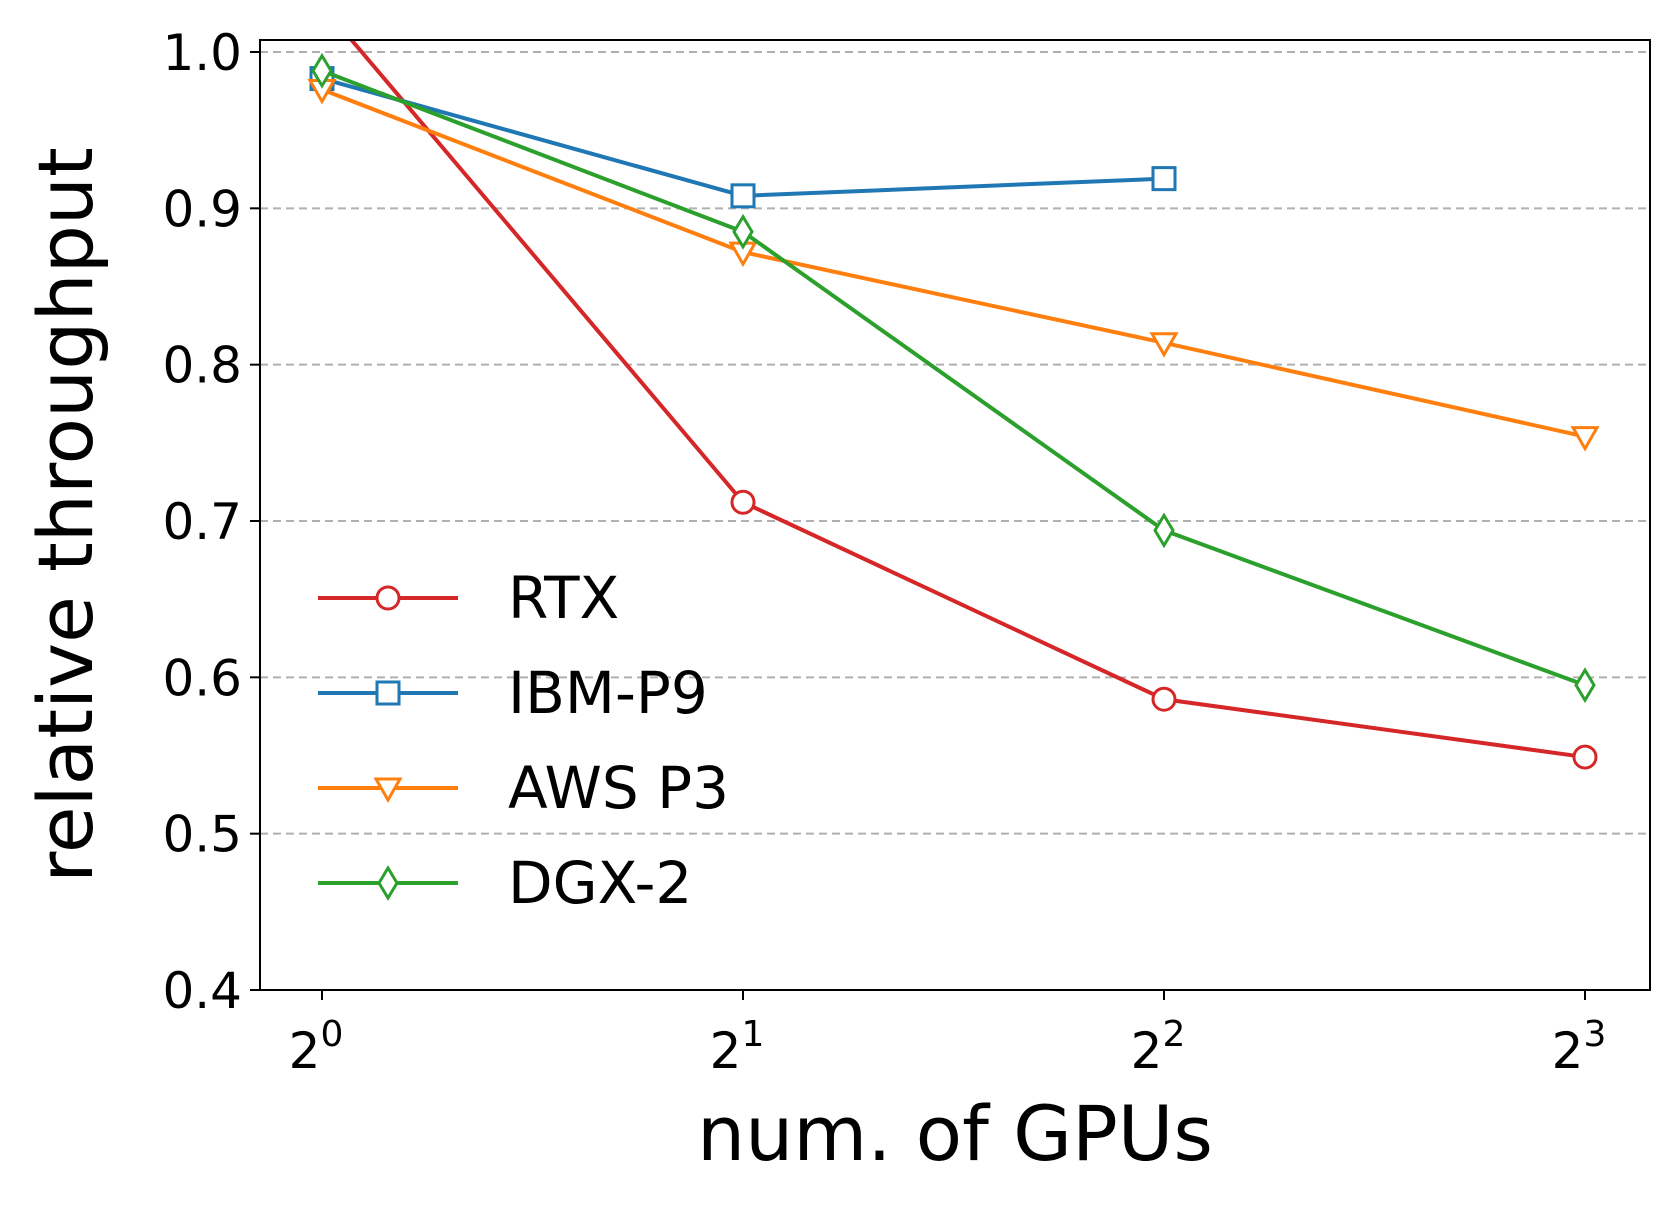 The width and height of the screenshot is (1672, 1206). Describe the element at coordinates (600, 883) in the screenshot. I see `legend-label: DGX-2` at that location.